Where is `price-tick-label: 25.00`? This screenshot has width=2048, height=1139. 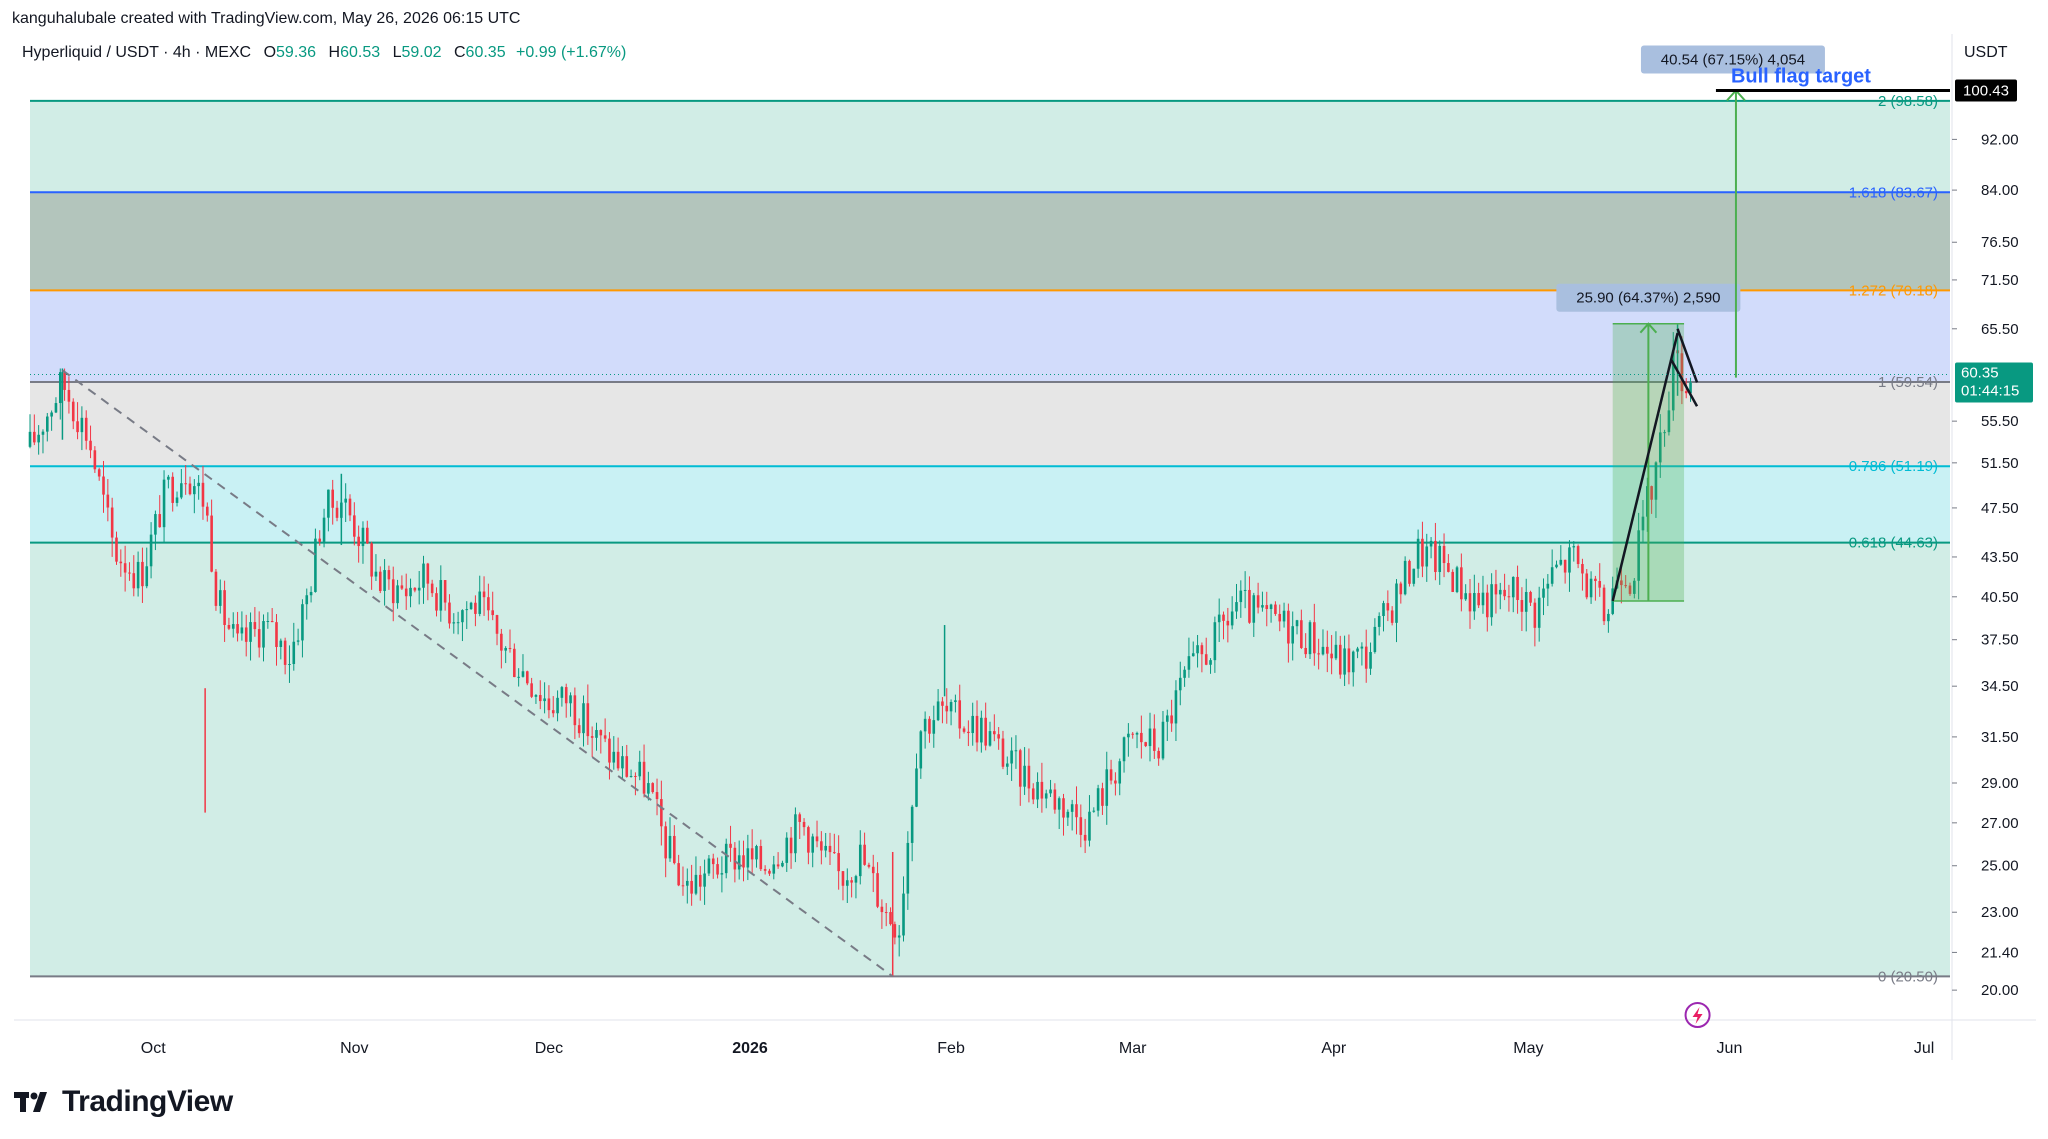
price-tick-label: 25.00 is located at coordinates (2000, 866).